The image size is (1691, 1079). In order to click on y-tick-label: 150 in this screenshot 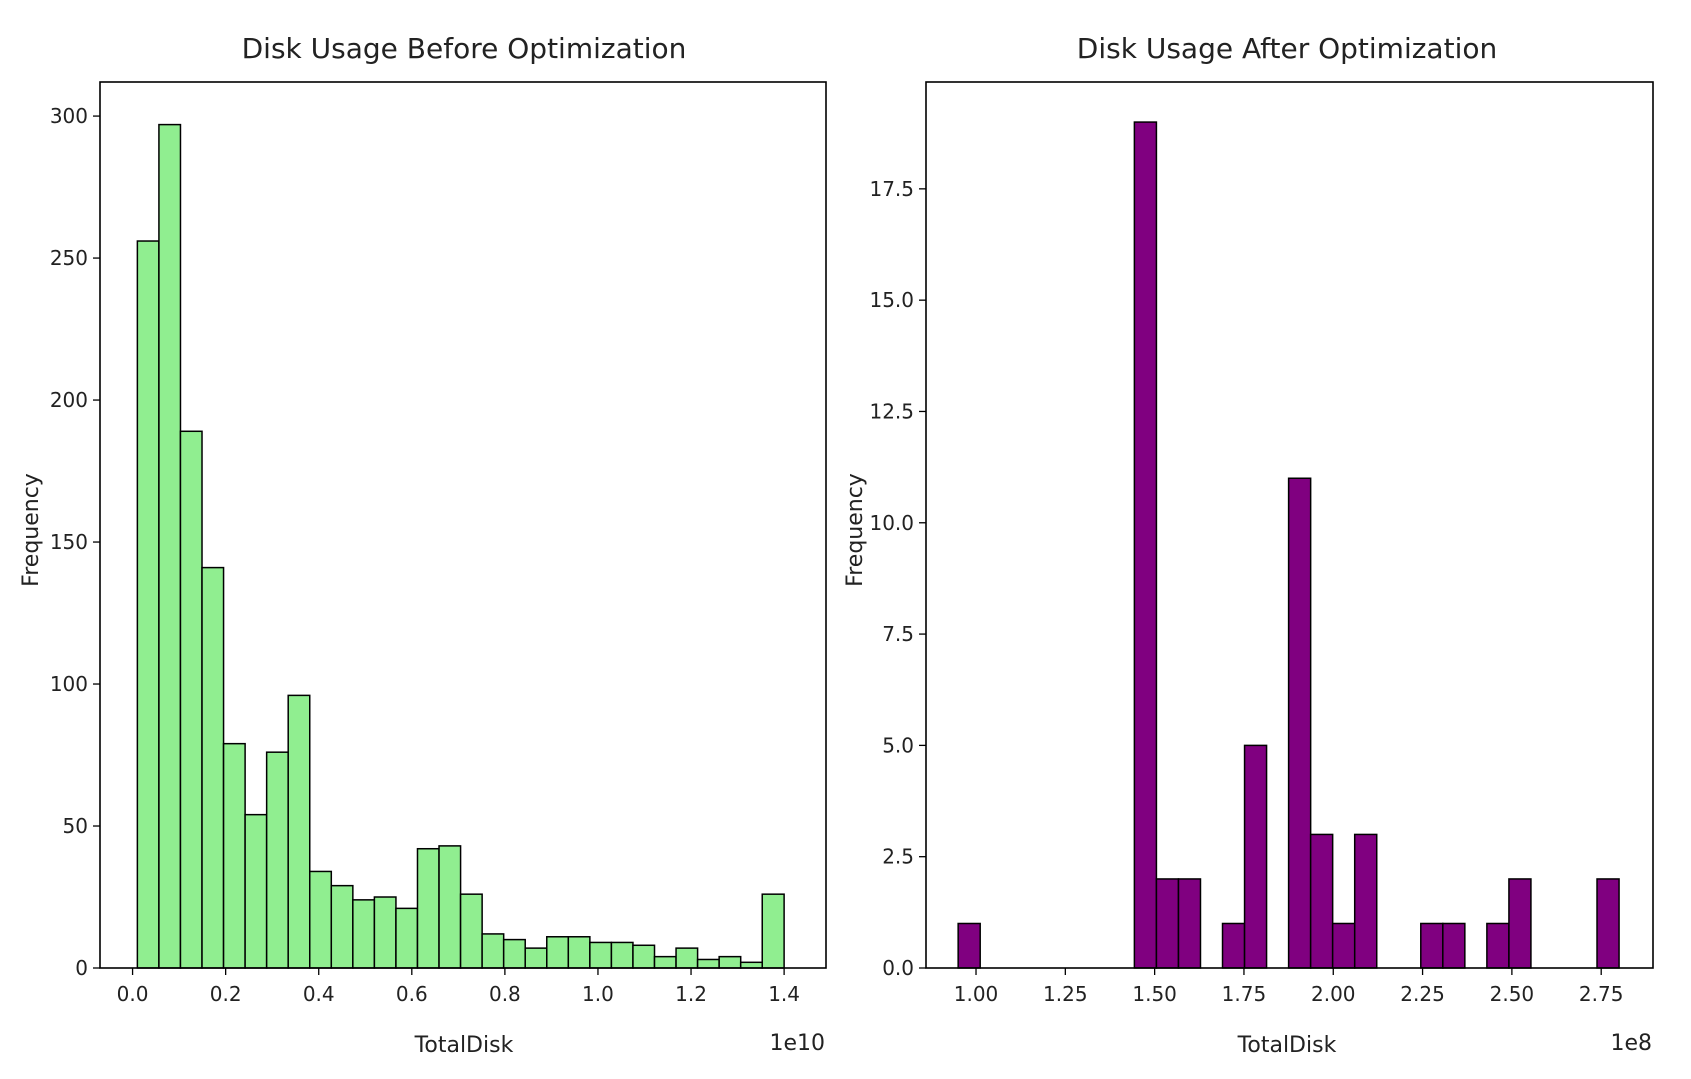, I will do `click(69, 542)`.